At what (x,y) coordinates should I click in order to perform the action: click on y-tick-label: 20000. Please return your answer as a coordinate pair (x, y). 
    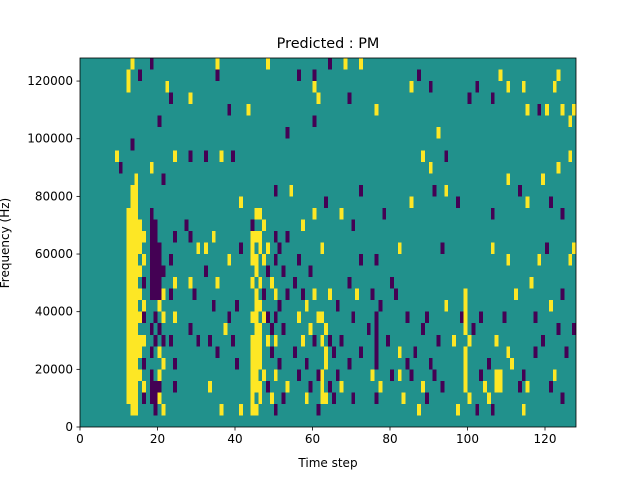
    Looking at the image, I should click on (54, 369).